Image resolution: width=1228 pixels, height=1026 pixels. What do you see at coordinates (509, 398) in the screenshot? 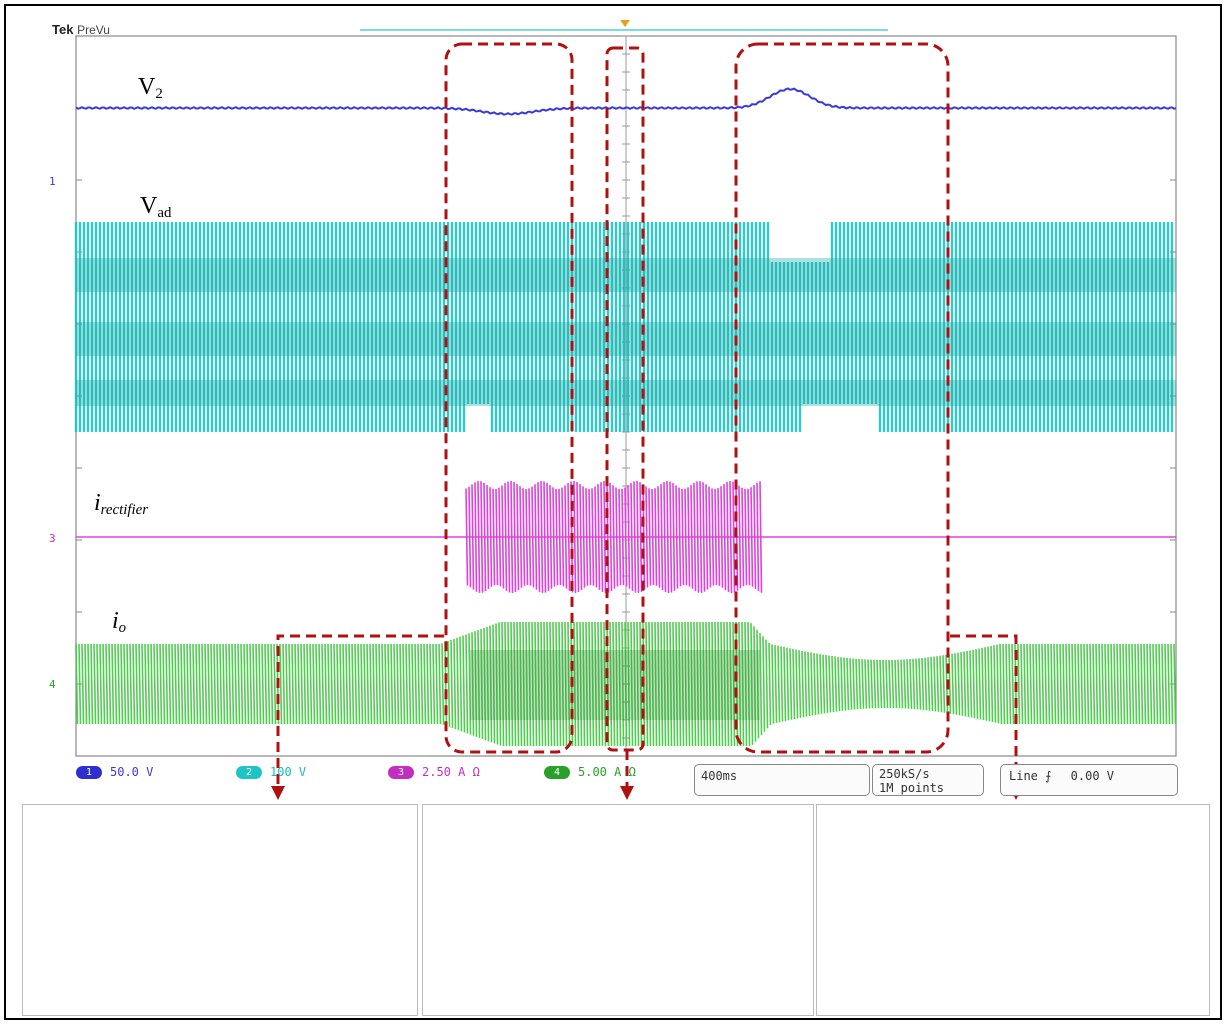
I see `highlight-box-startup` at bounding box center [509, 398].